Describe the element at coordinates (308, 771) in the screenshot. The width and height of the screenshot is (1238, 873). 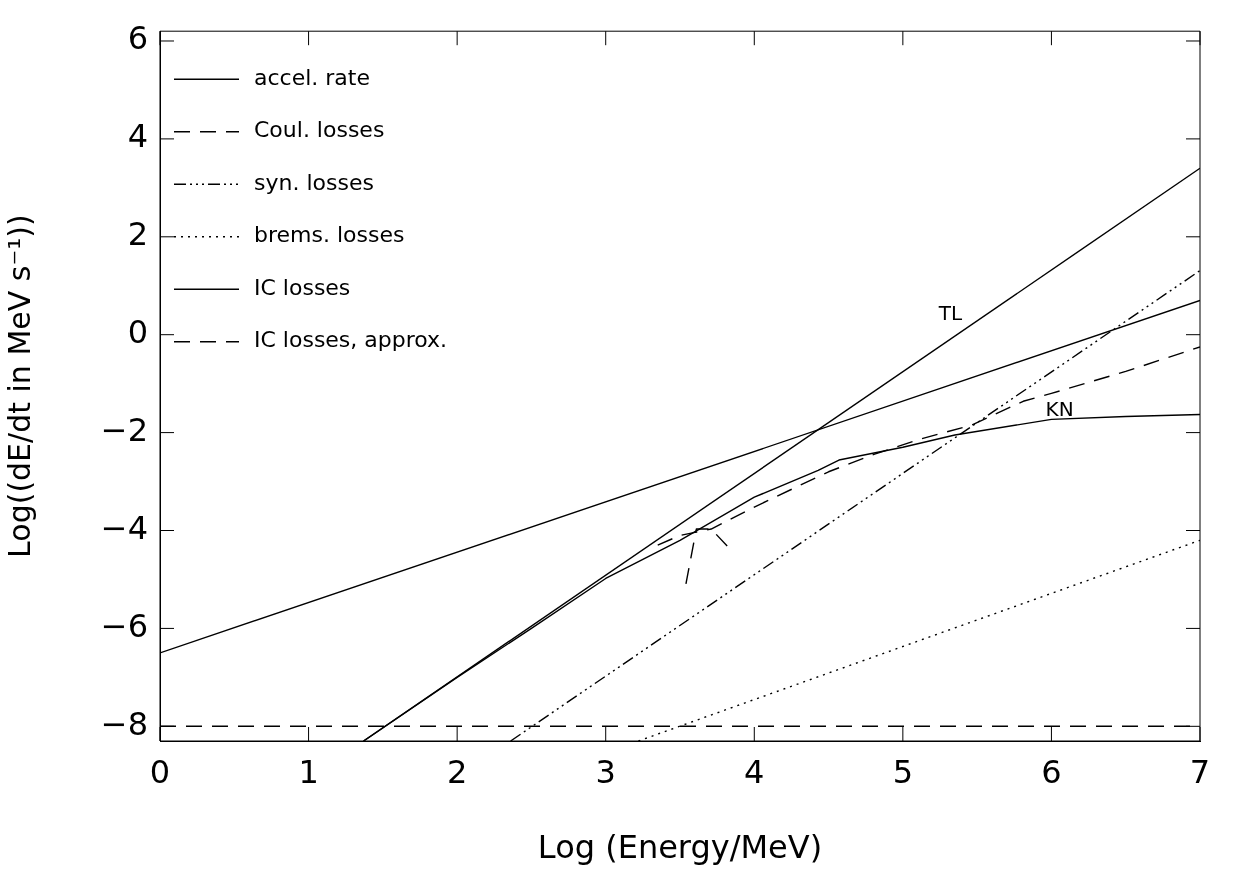
I see `x-tick-label: 1` at that location.